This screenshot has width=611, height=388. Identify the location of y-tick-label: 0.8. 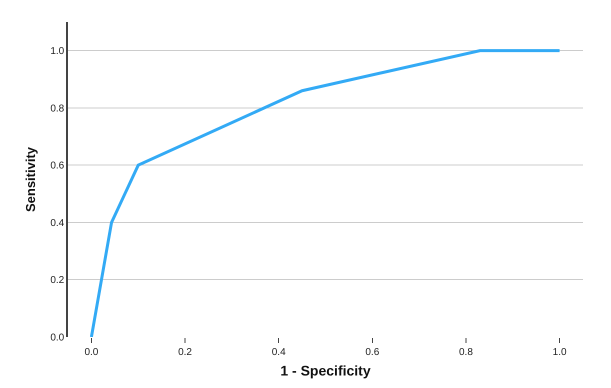
(57, 108).